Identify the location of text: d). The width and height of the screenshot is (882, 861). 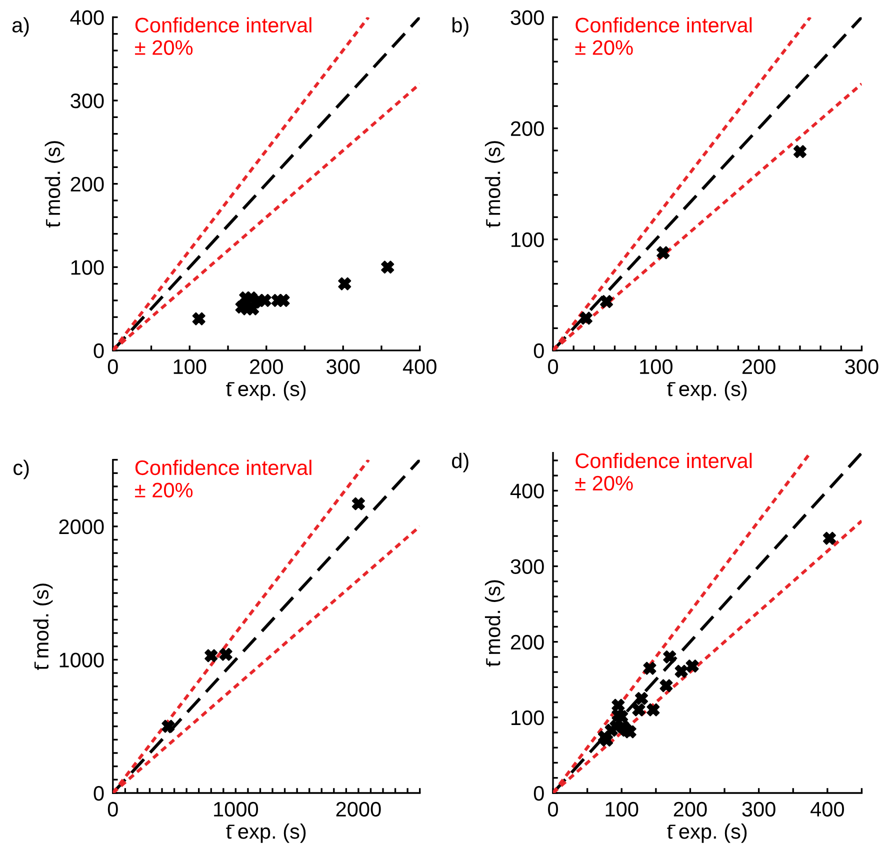
(460, 462).